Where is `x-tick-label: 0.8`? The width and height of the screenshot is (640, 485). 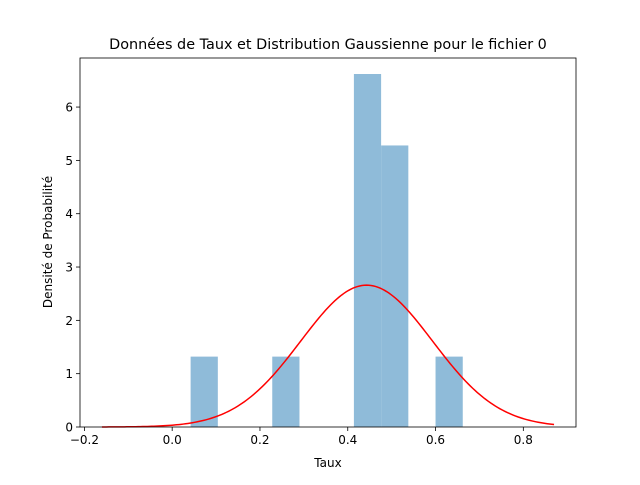
x-tick-label: 0.8 is located at coordinates (523, 440).